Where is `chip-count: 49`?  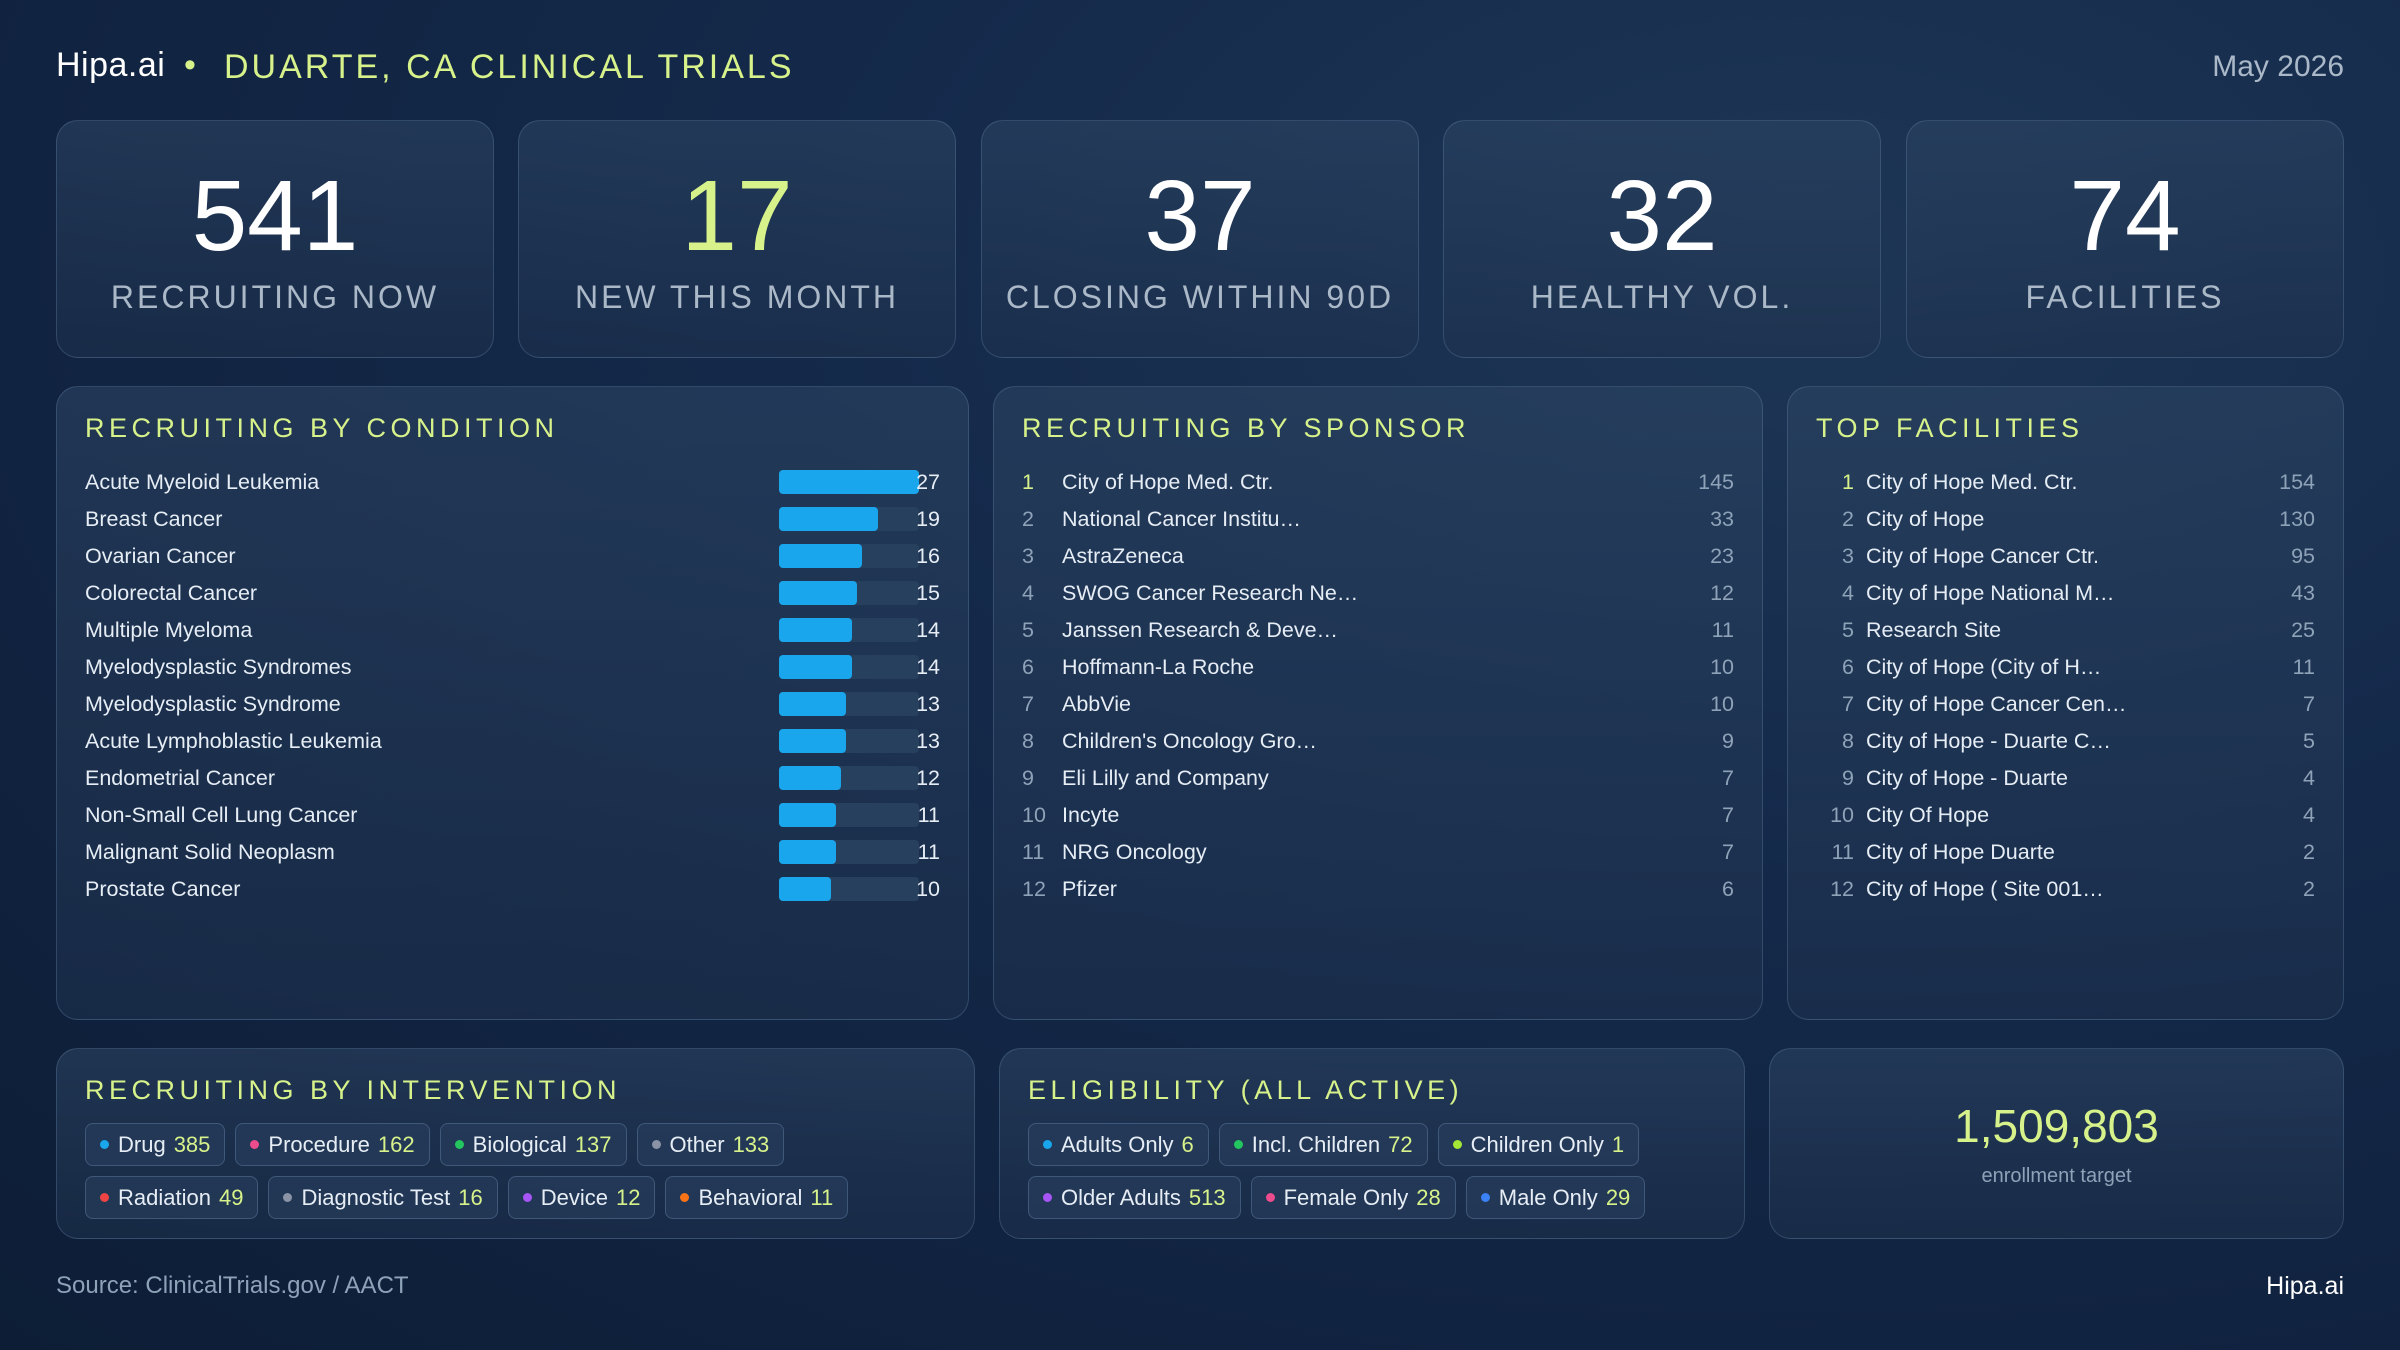
chip-count: 49 is located at coordinates (231, 1197).